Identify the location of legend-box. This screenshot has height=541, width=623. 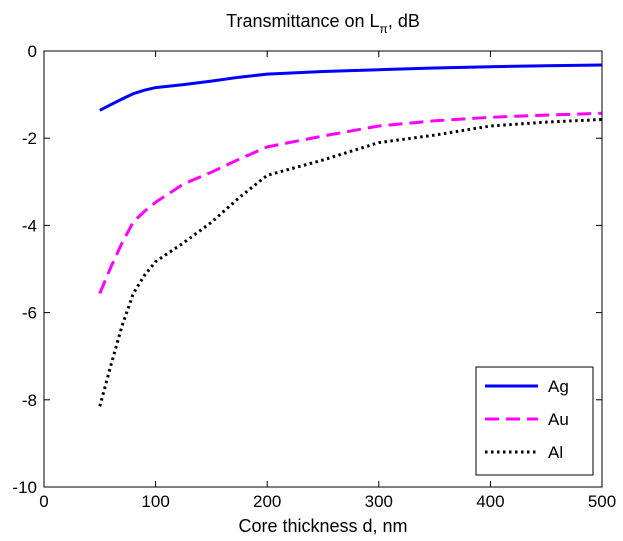
(534, 421).